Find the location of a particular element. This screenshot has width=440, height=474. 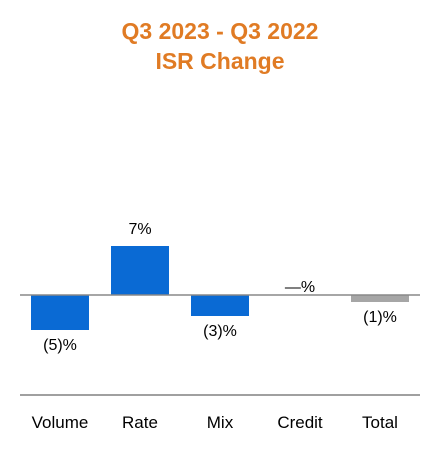

data-label-credit: —% is located at coordinates (300, 287).